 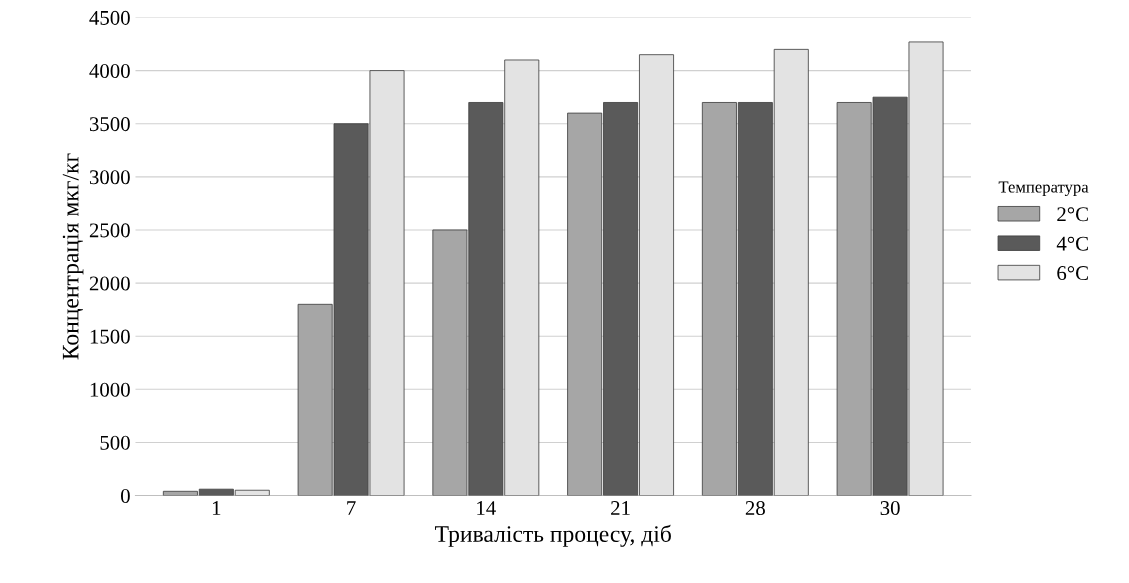 What do you see at coordinates (1072, 273) in the screenshot?
I see `legend-label: 6°C` at bounding box center [1072, 273].